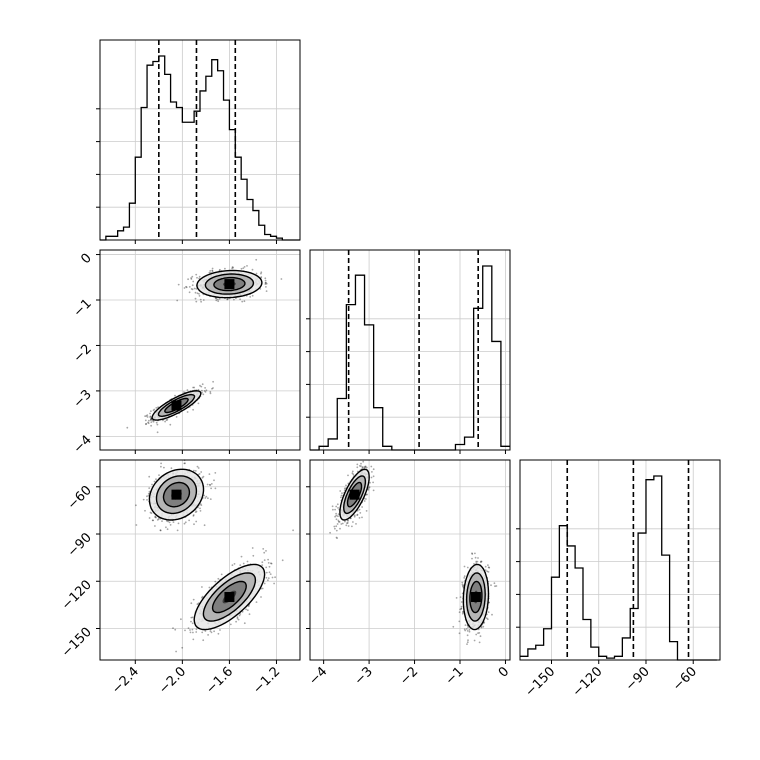  What do you see at coordinates (409, 676) in the screenshot?
I see `x-tick-label: −2` at bounding box center [409, 676].